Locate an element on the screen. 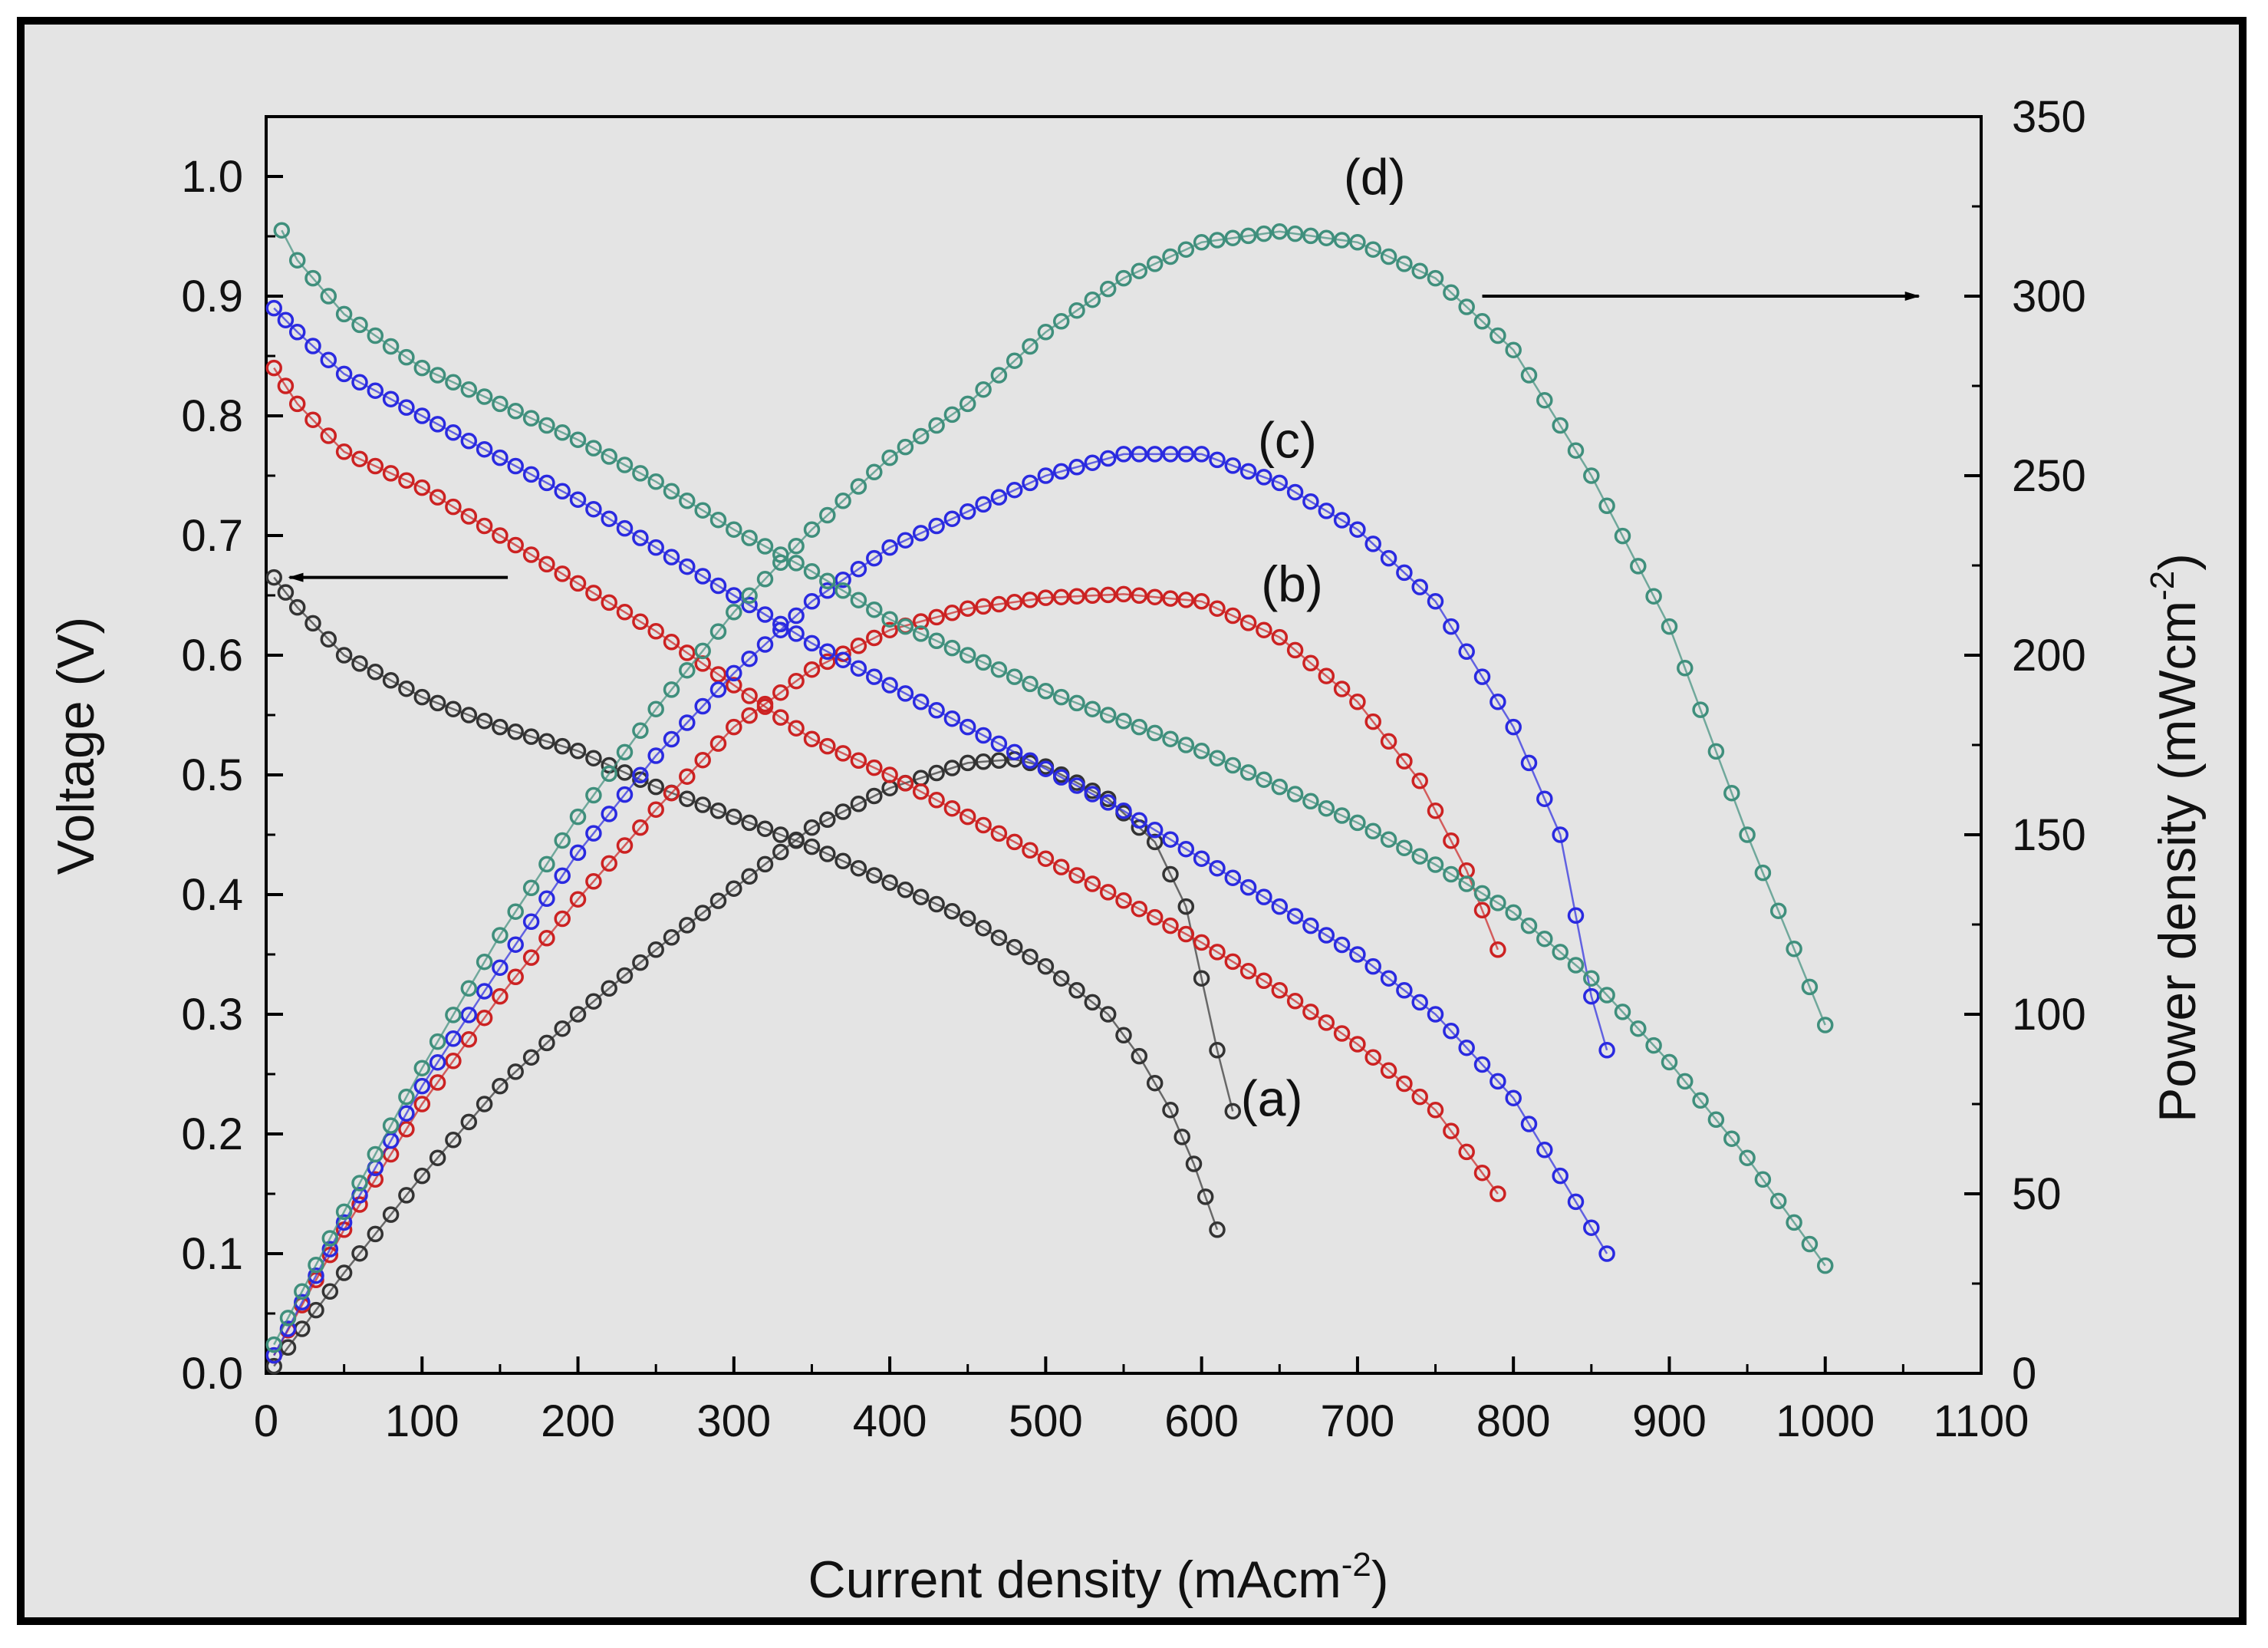 The width and height of the screenshot is (2268, 1648). y-tick-label: 0.3 is located at coordinates (212, 1015).